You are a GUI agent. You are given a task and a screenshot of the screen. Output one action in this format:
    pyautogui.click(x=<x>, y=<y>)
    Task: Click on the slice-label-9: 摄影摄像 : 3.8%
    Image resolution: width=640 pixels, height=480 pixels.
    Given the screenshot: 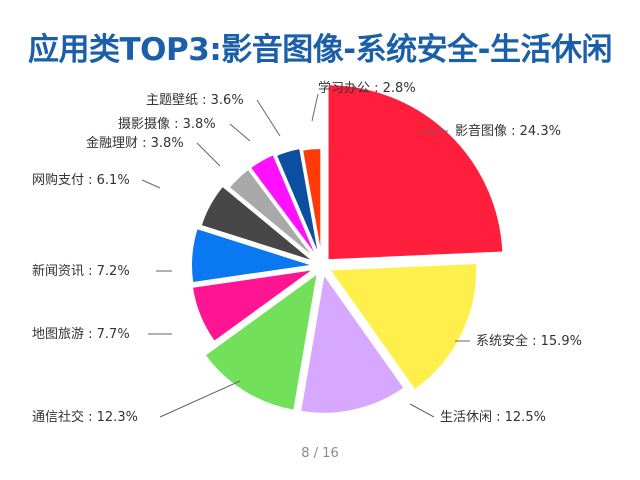 What is the action you would take?
    pyautogui.click(x=167, y=124)
    